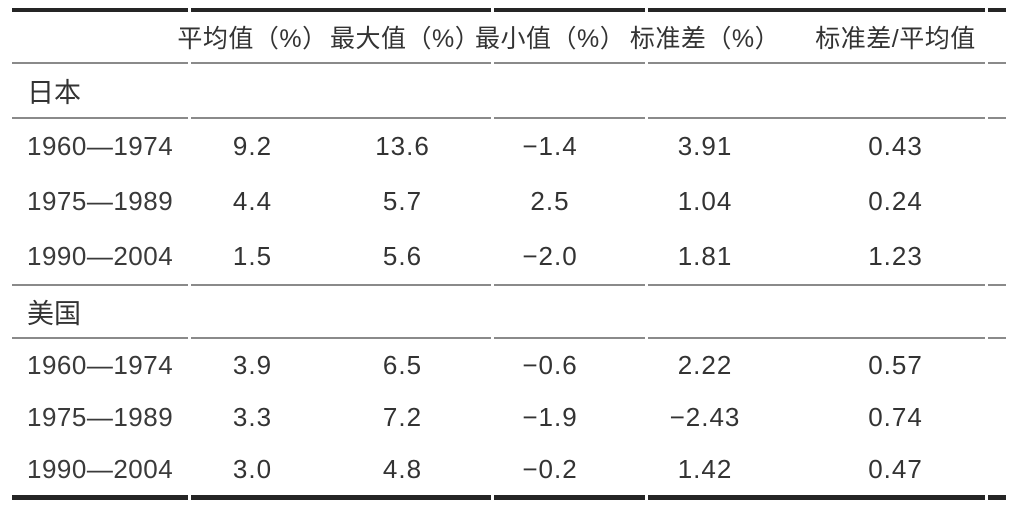 The image size is (1018, 508). I want to click on std-over-mean-cell: 0.43, so click(895, 146).